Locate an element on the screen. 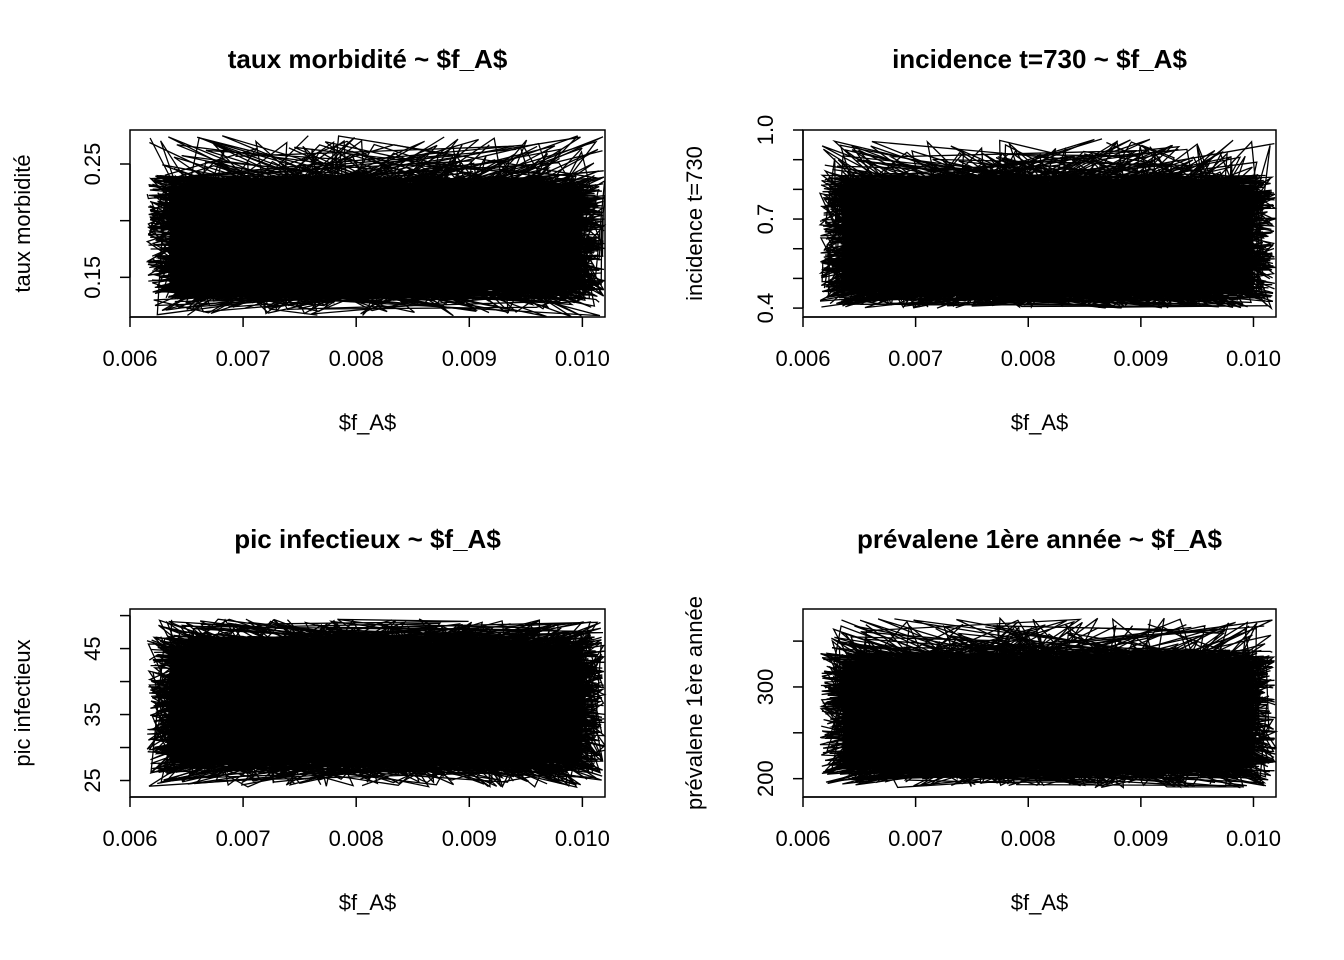 This screenshot has height=960, width=1344. y-tick-label: 25 is located at coordinates (92, 780).